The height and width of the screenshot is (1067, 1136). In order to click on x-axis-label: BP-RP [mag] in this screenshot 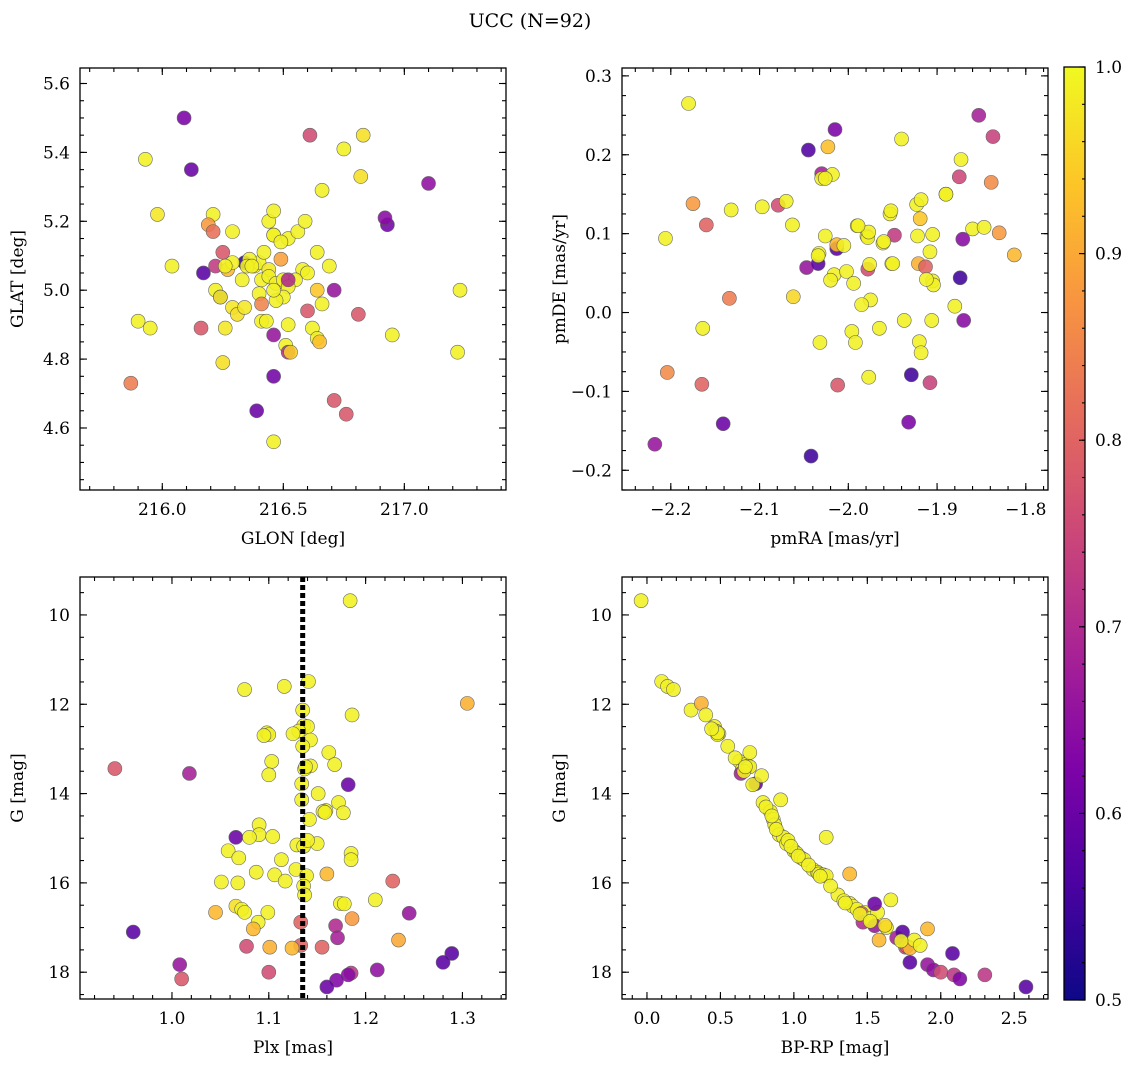, I will do `click(835, 1048)`.